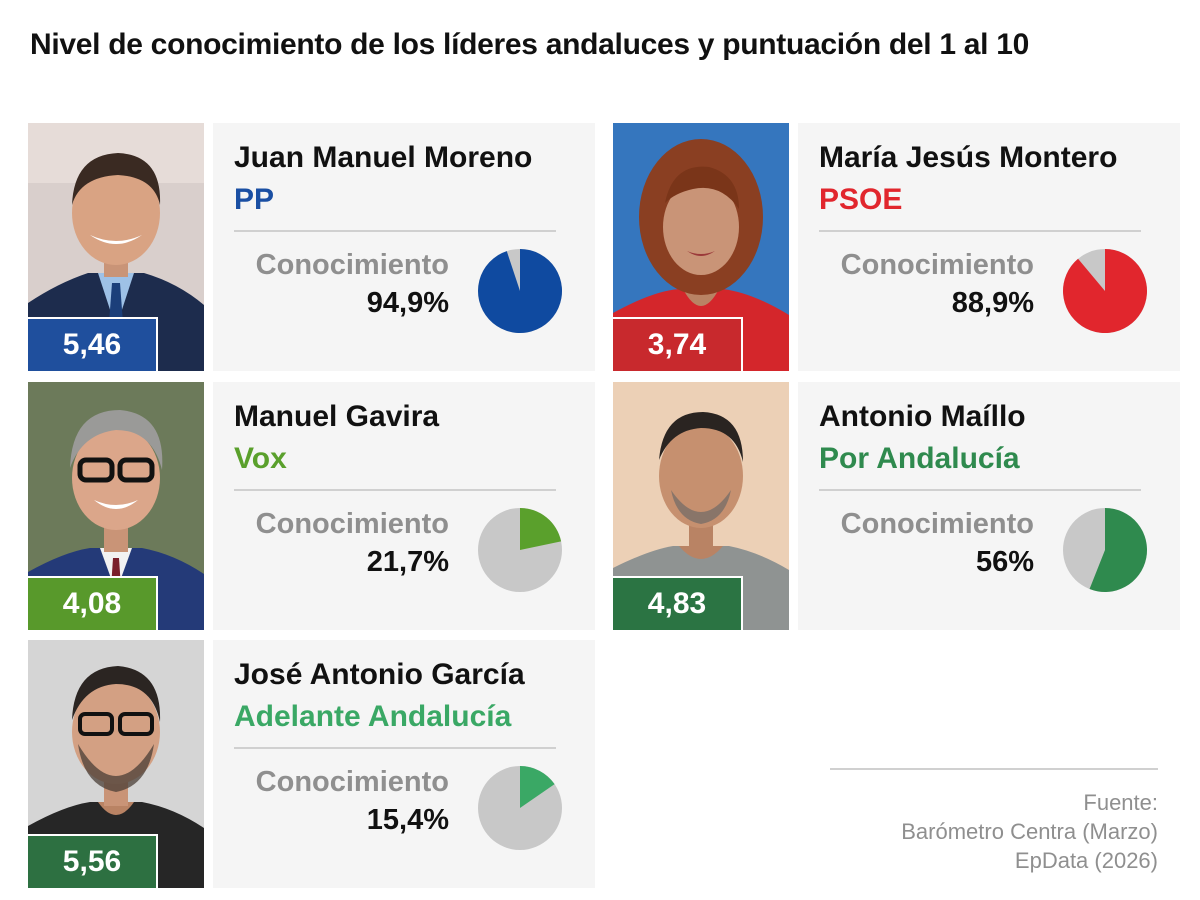 The width and height of the screenshot is (1200, 900). Describe the element at coordinates (404, 247) in the screenshot. I see `leader-info: Juan Manuel Moreno PP Conocimiento 94,9%` at that location.